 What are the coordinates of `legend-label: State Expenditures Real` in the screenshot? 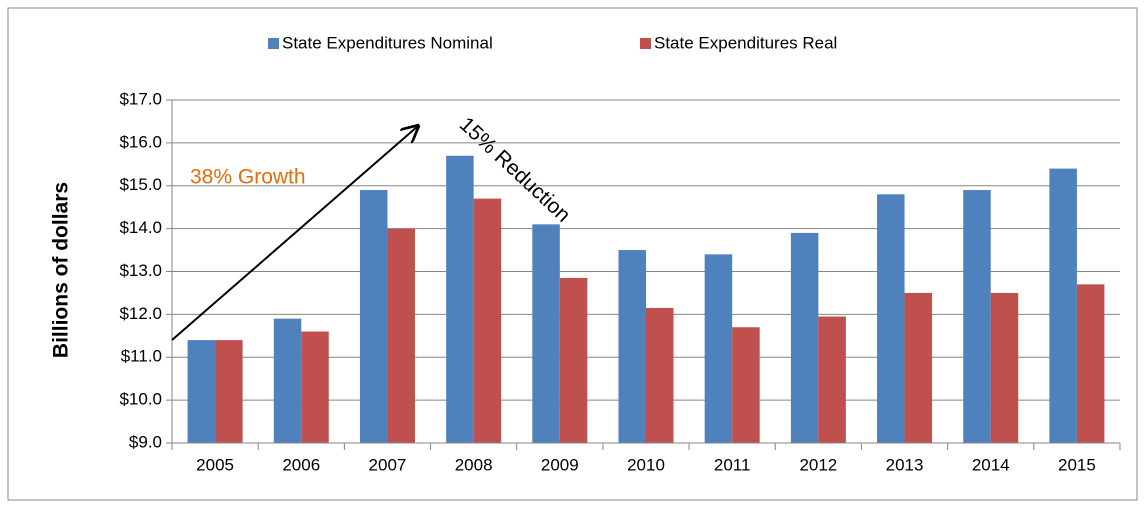 It's located at (745, 42).